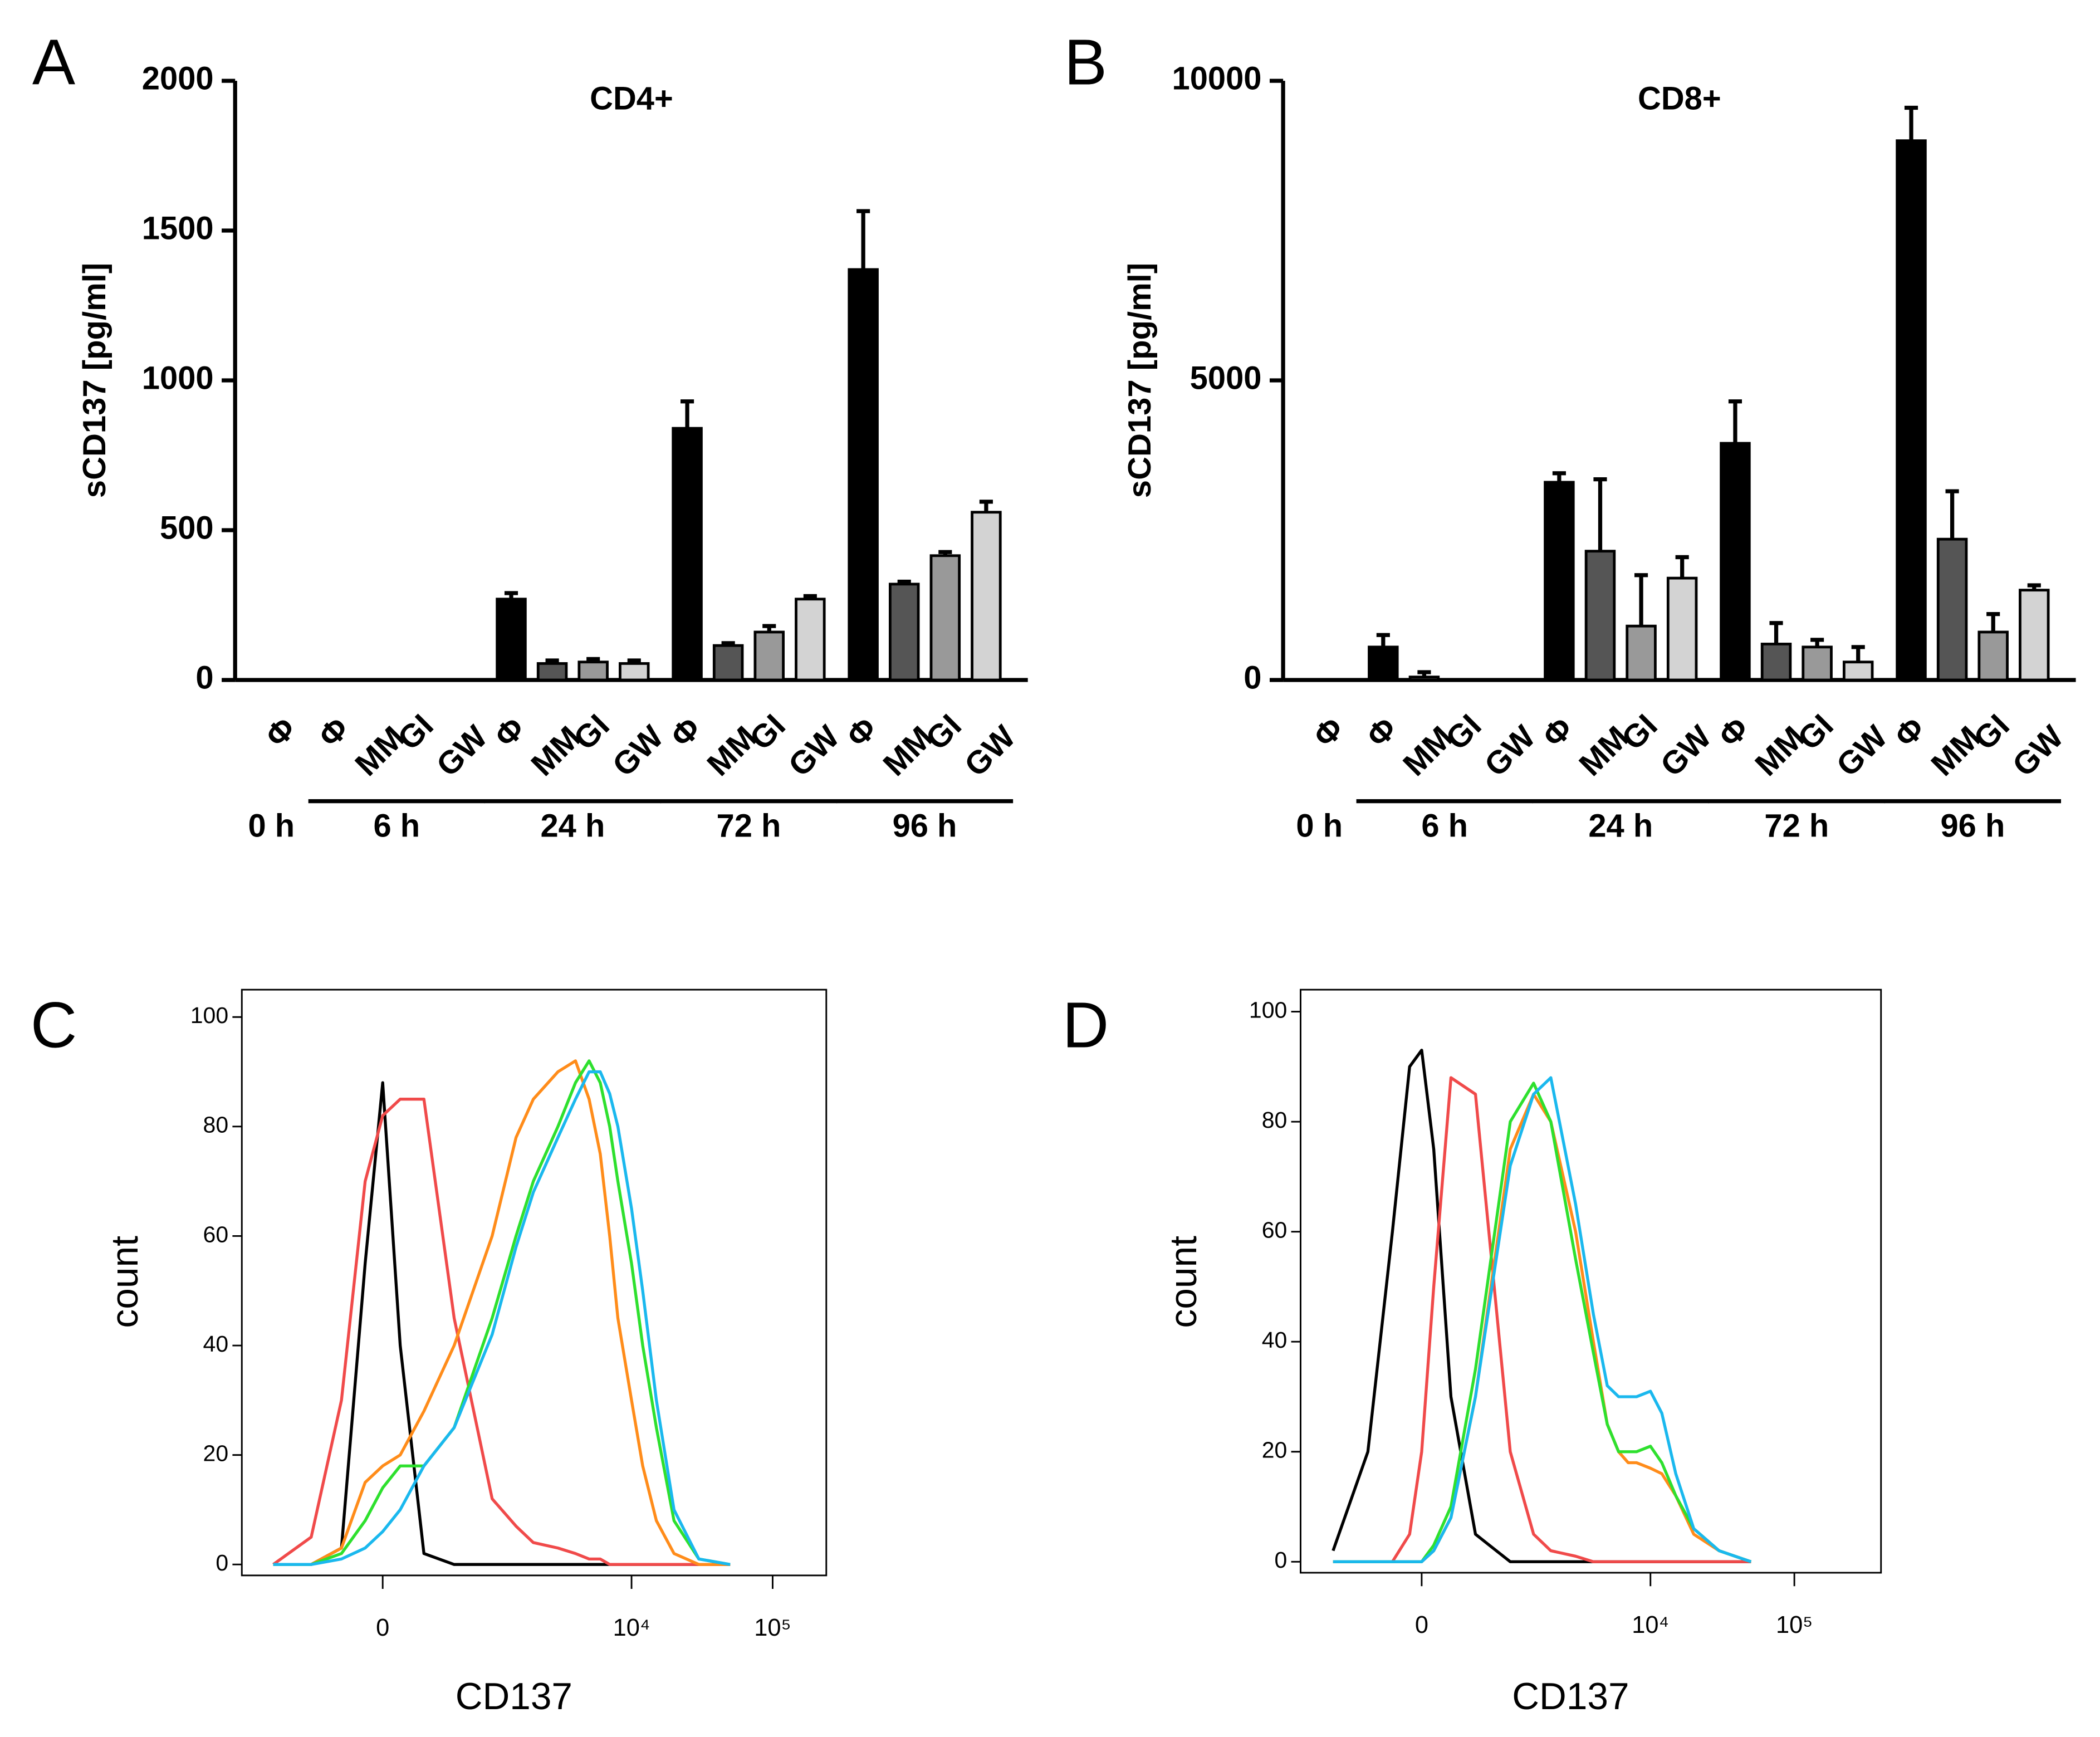 The width and height of the screenshot is (2100, 1737). What do you see at coordinates (1445, 826) in the screenshot?
I see `group-label: 6 h` at bounding box center [1445, 826].